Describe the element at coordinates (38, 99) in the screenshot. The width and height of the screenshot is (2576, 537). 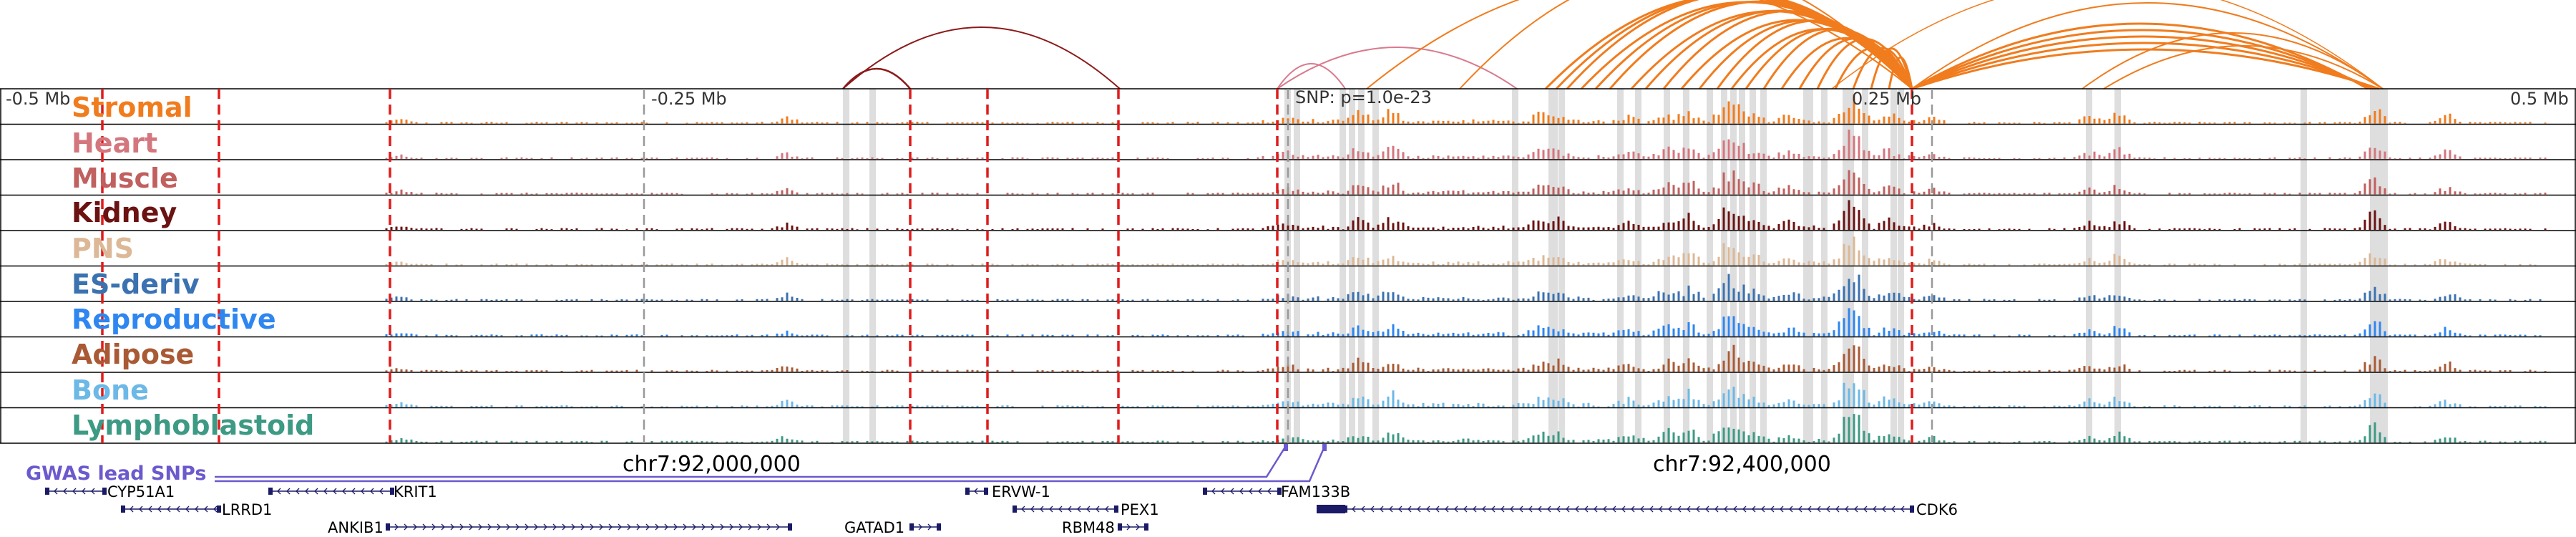
I see `scale-label-left: -0.5 Mb` at that location.